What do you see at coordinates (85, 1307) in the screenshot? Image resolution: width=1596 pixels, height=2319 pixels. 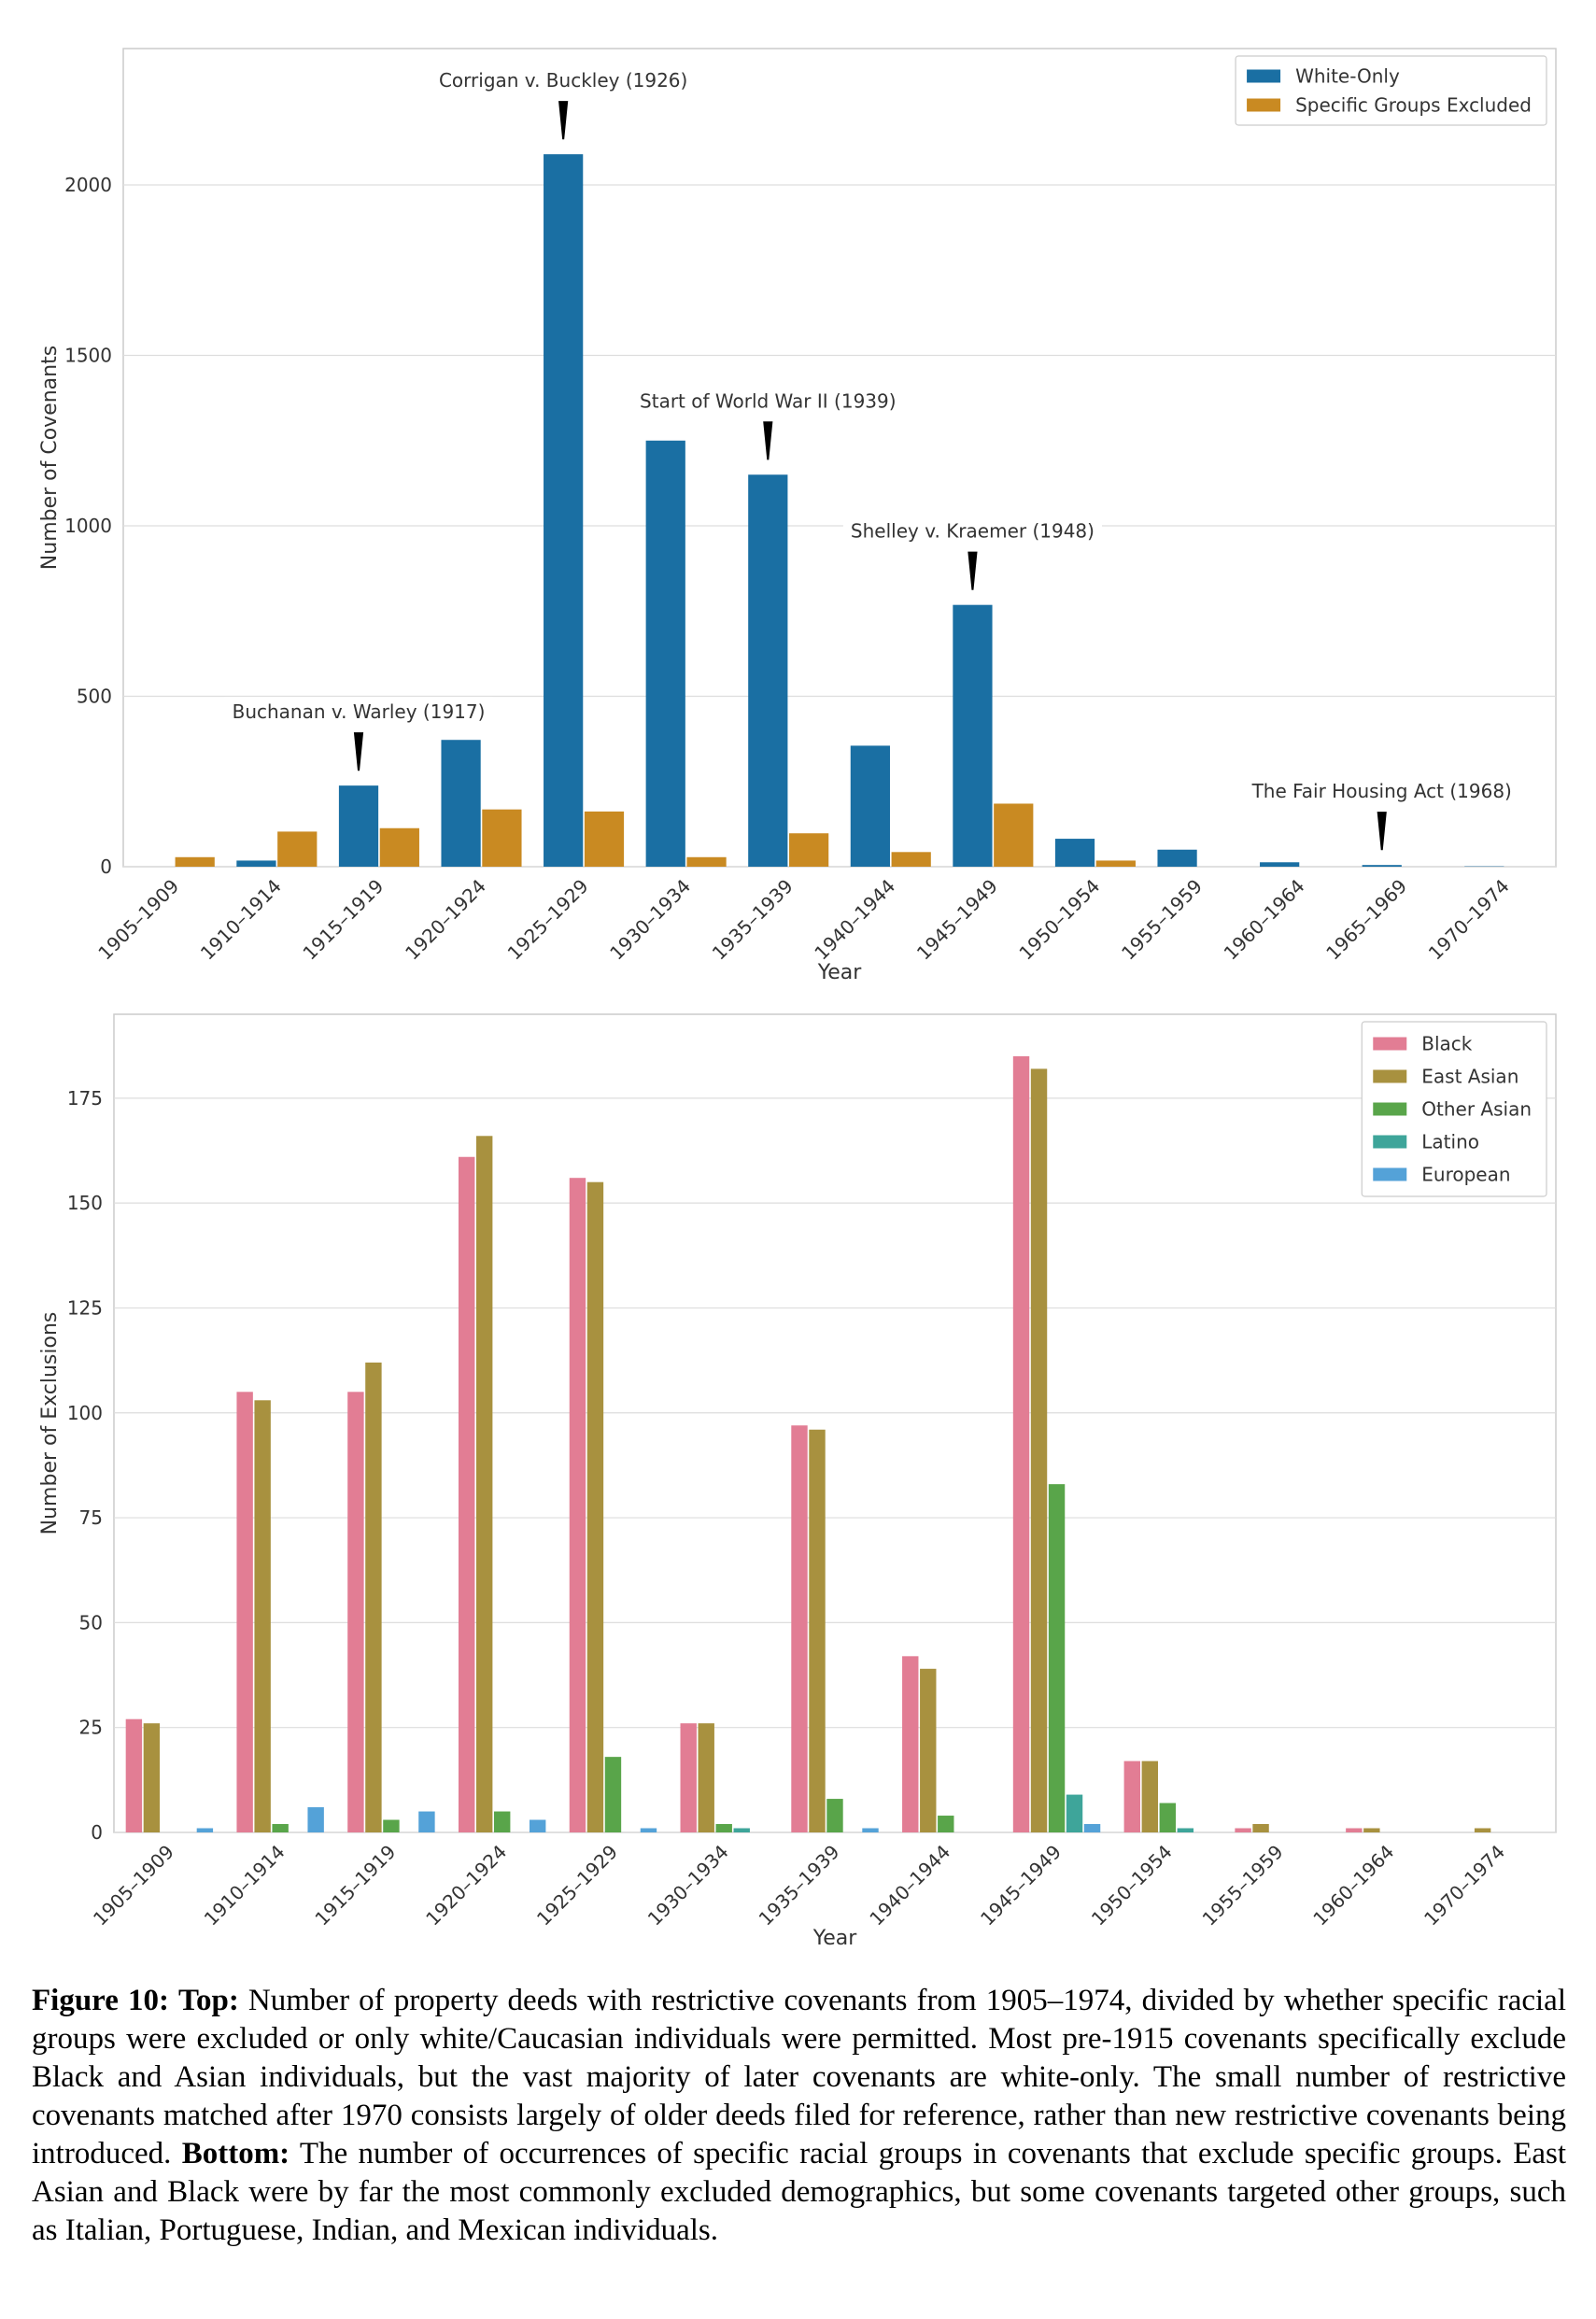 I see `y-tick-label: 125` at bounding box center [85, 1307].